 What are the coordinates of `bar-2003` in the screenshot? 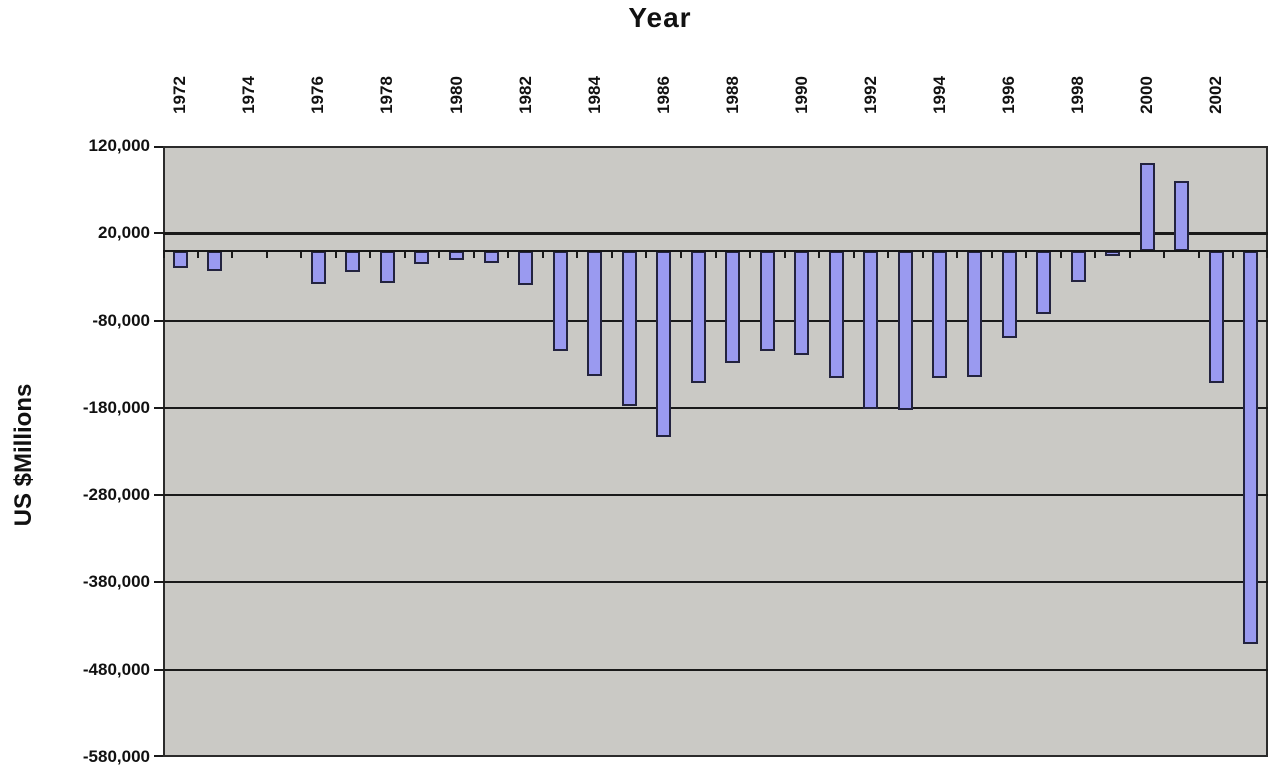 It's located at (1251, 447).